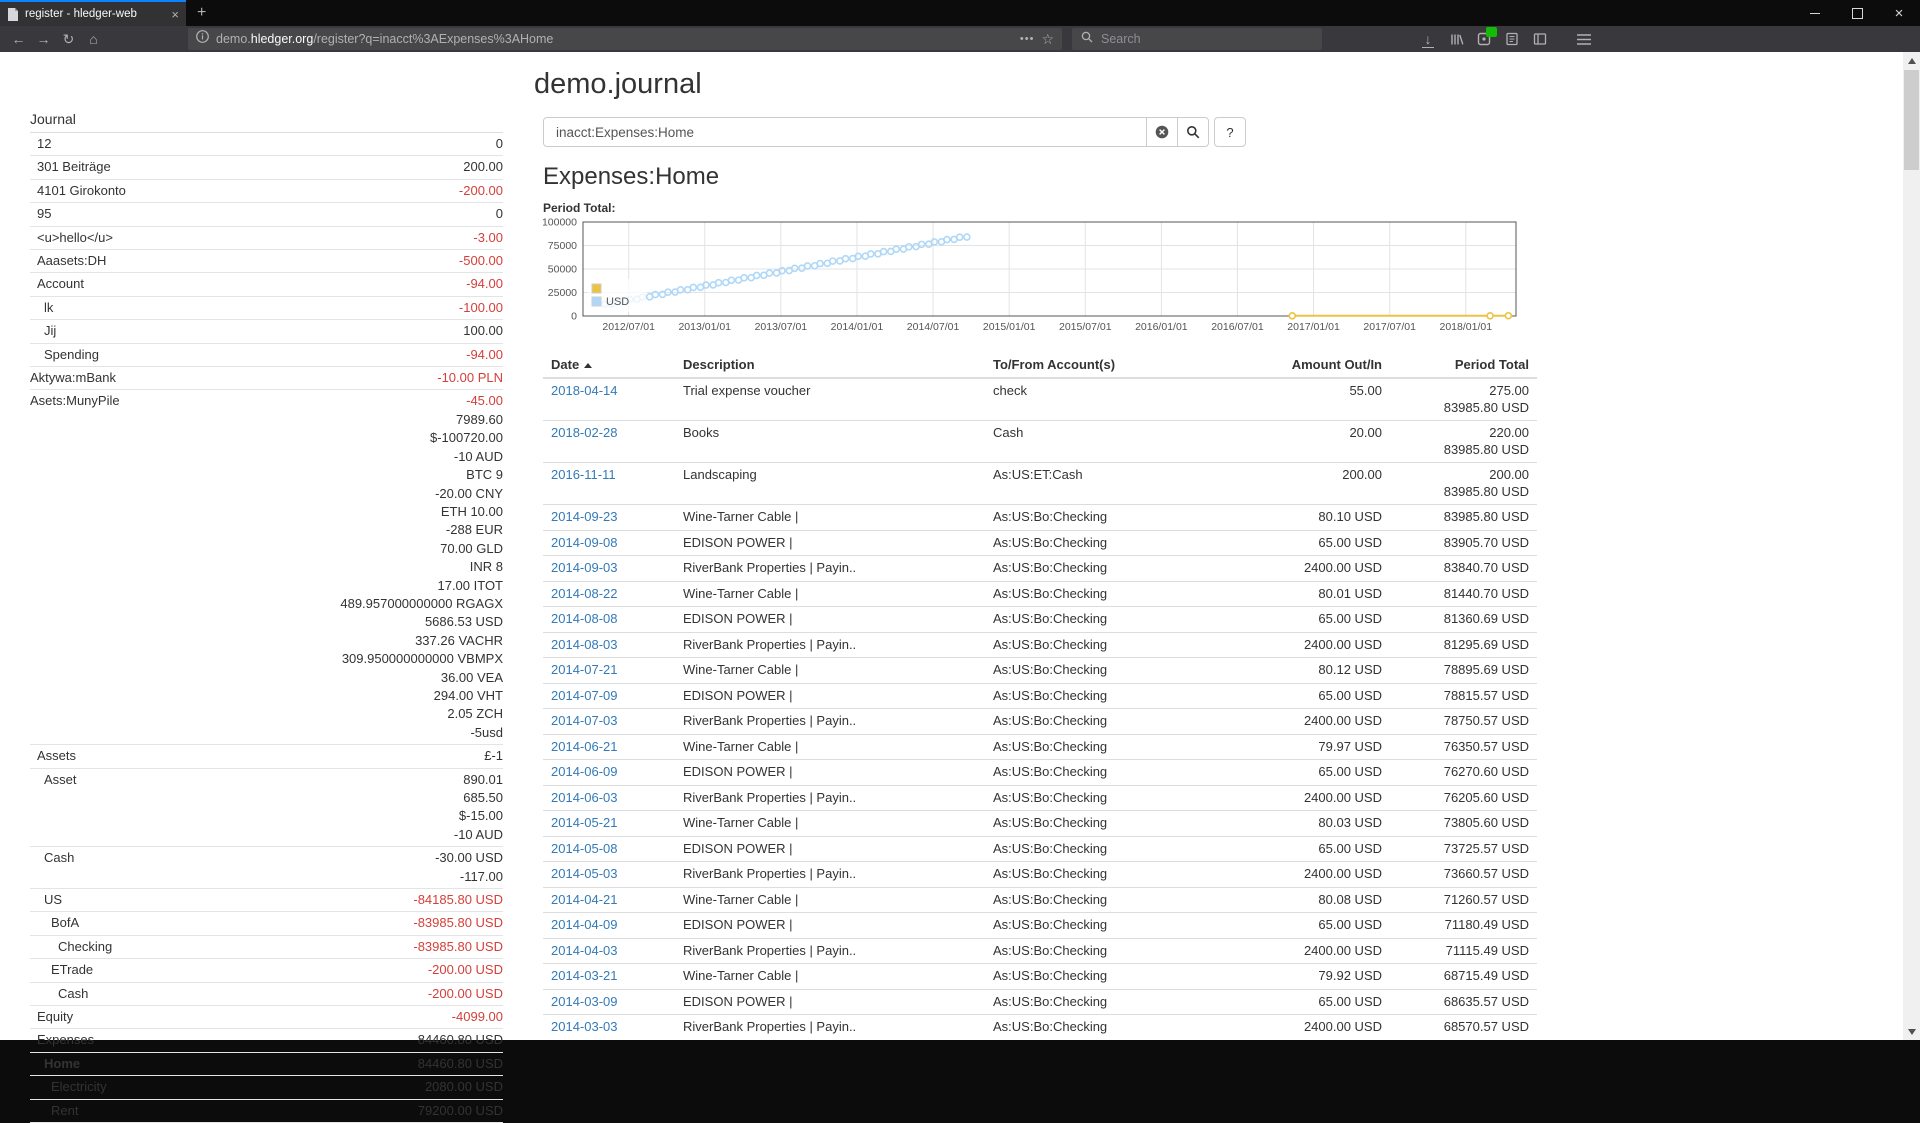 Image resolution: width=1920 pixels, height=1123 pixels. What do you see at coordinates (266, 120) in the screenshot?
I see `sidebar-journal-link: Journal` at bounding box center [266, 120].